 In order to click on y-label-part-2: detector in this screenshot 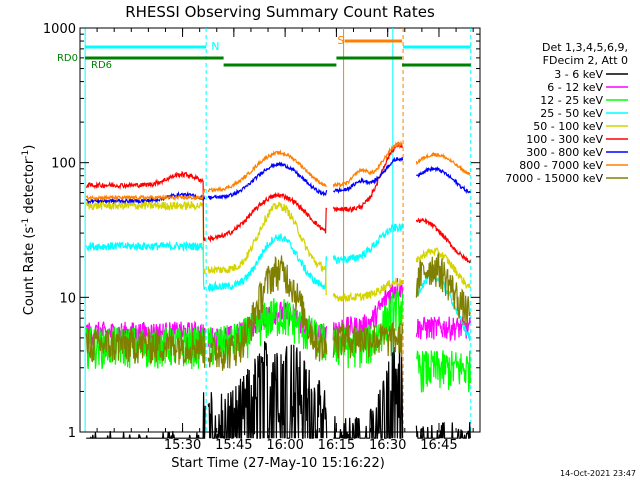, I will do `click(29, 188)`.